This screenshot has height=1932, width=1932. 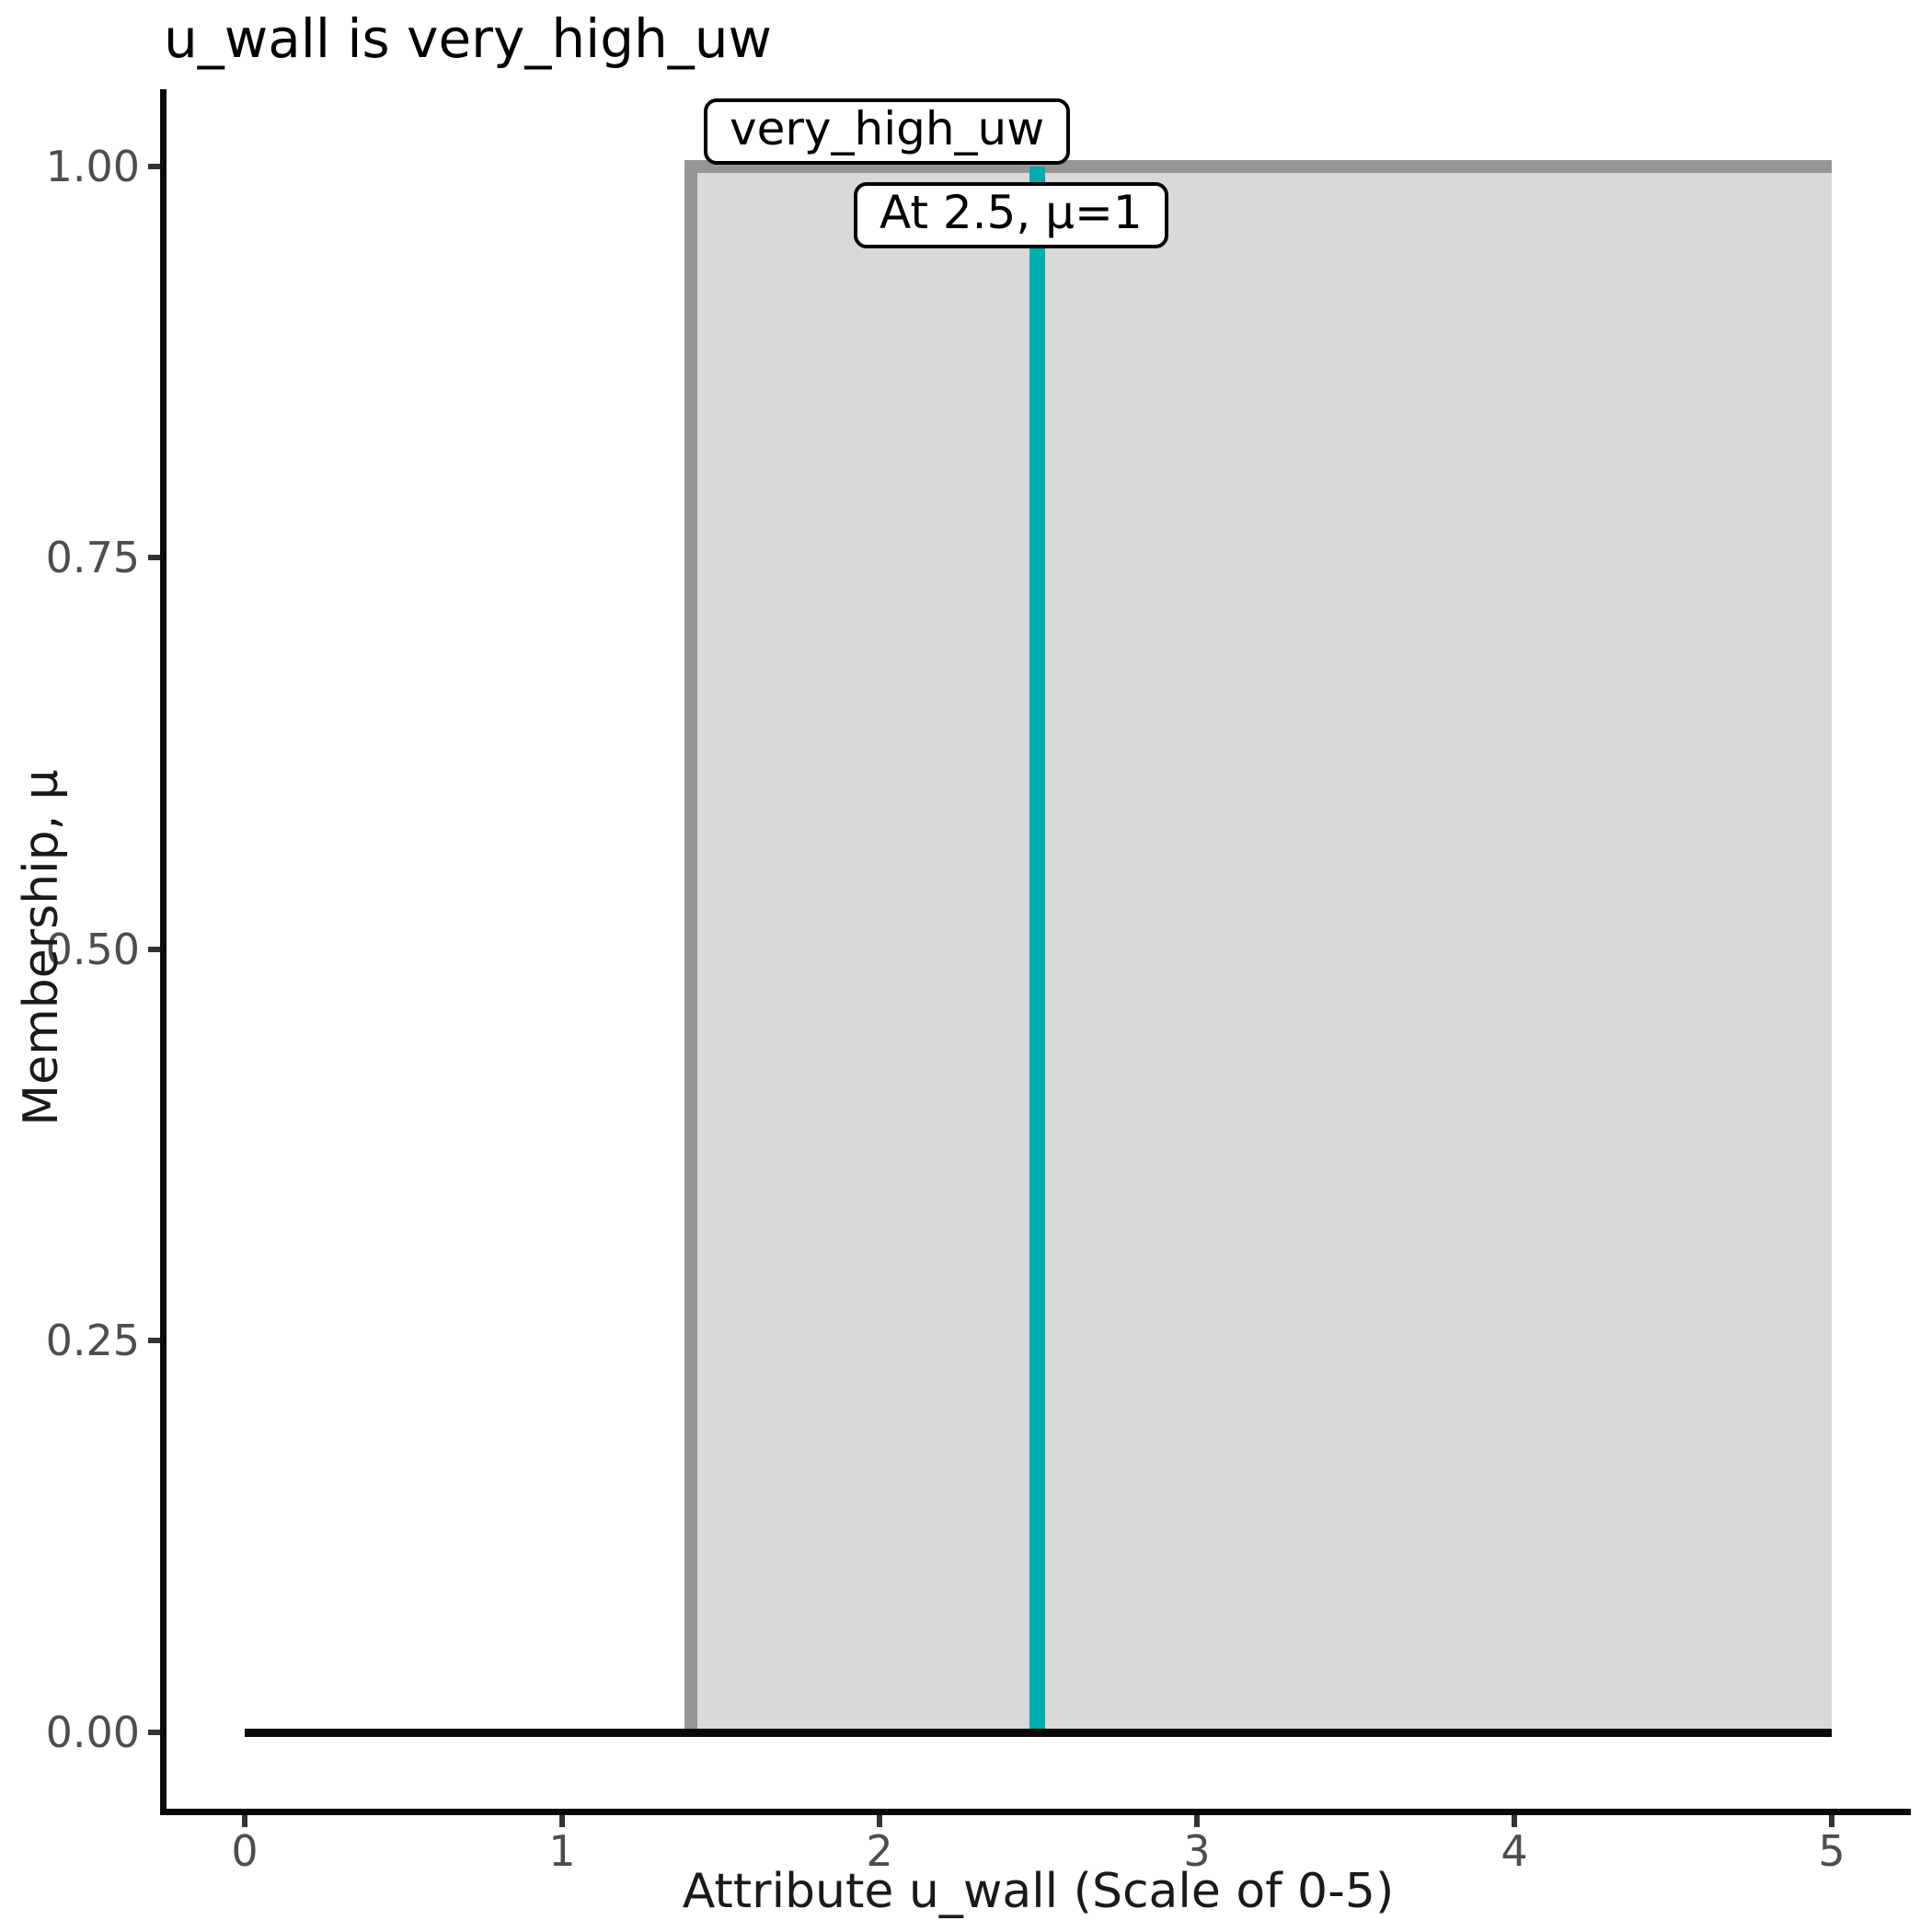 What do you see at coordinates (562, 1851) in the screenshot?
I see `x-tick-label: 1` at bounding box center [562, 1851].